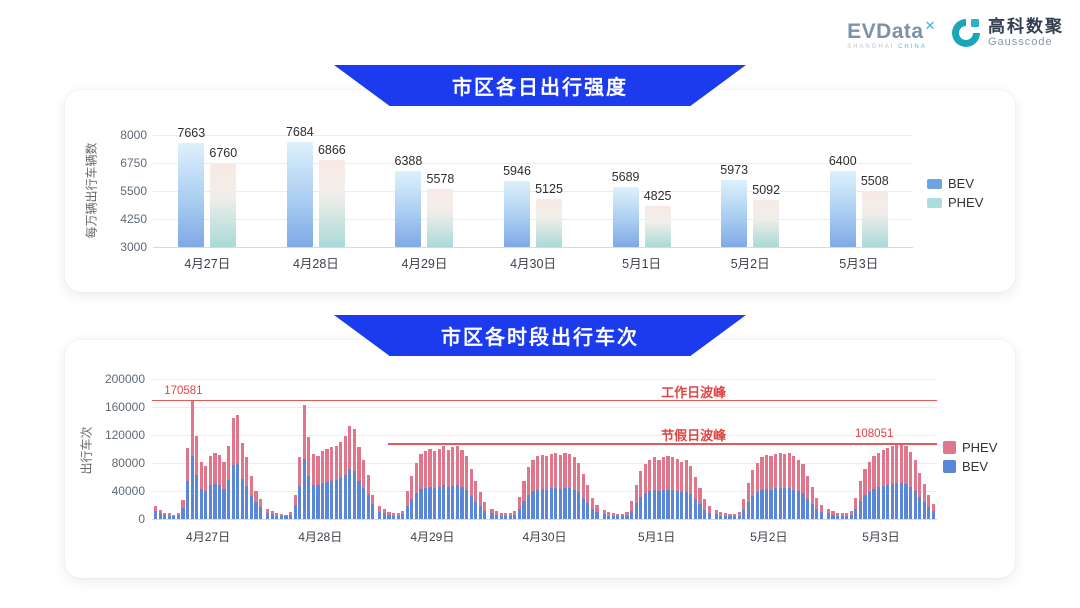  What do you see at coordinates (223, 196) in the screenshot?
I see `phev-bar: 6760` at bounding box center [223, 196].